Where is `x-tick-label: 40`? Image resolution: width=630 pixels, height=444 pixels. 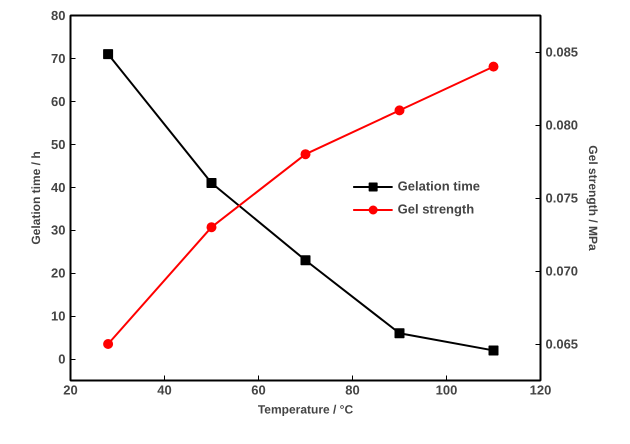
x-tick-label: 40 is located at coordinates (164, 390).